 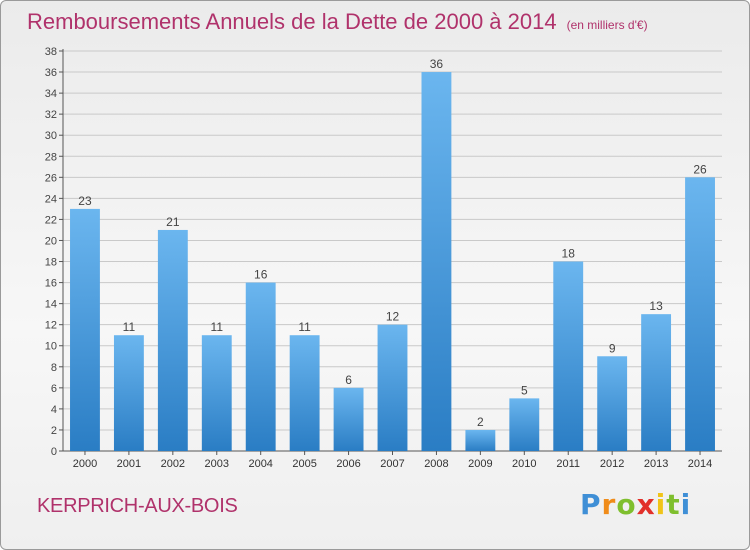 I want to click on bar-2003, so click(x=216, y=393).